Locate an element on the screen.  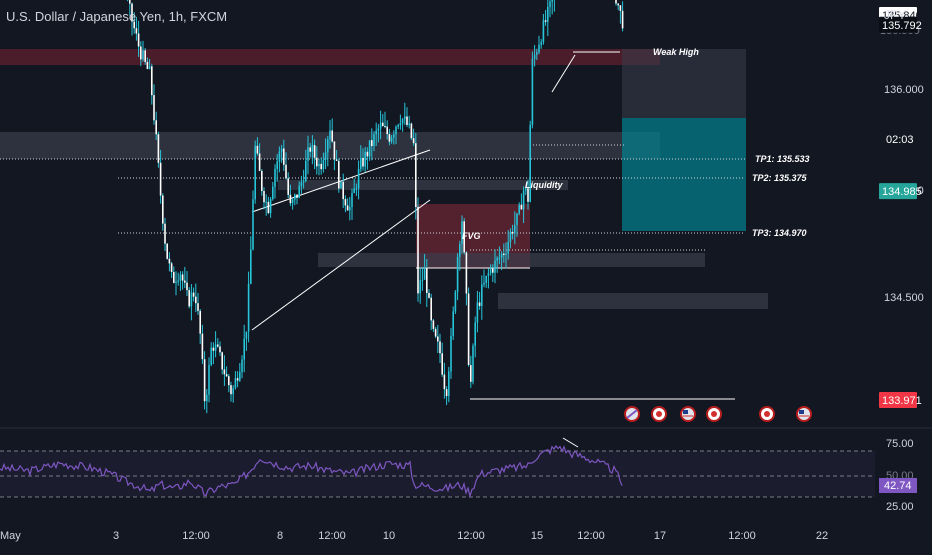
rsi-current-badge is located at coordinates (898, 485).